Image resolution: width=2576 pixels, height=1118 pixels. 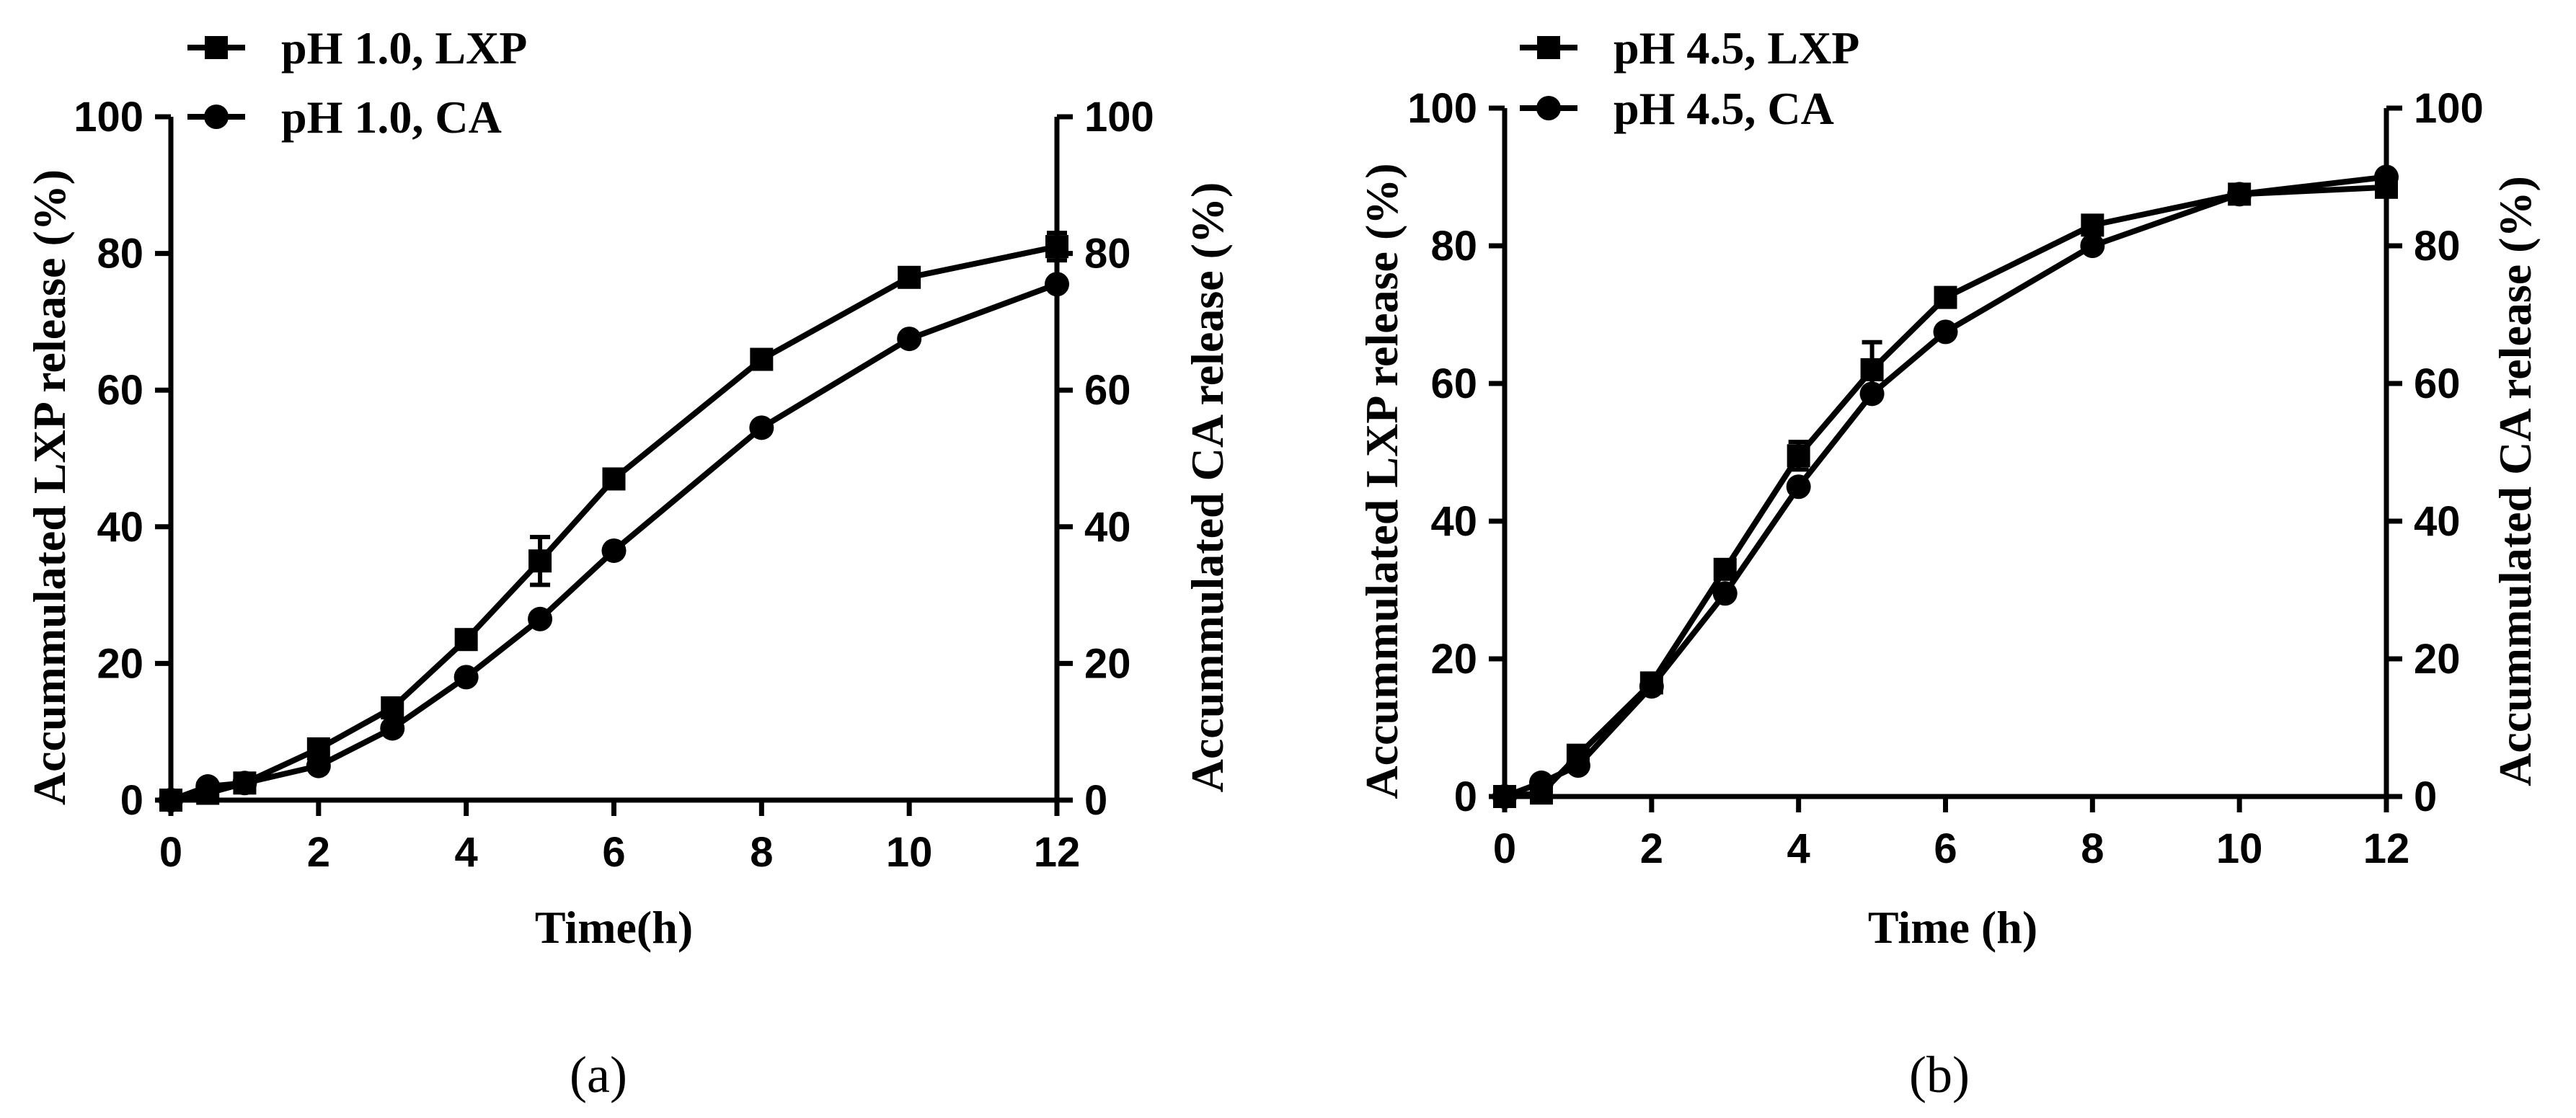 I want to click on legend-label: pH 1.0, CA, so click(x=391, y=117).